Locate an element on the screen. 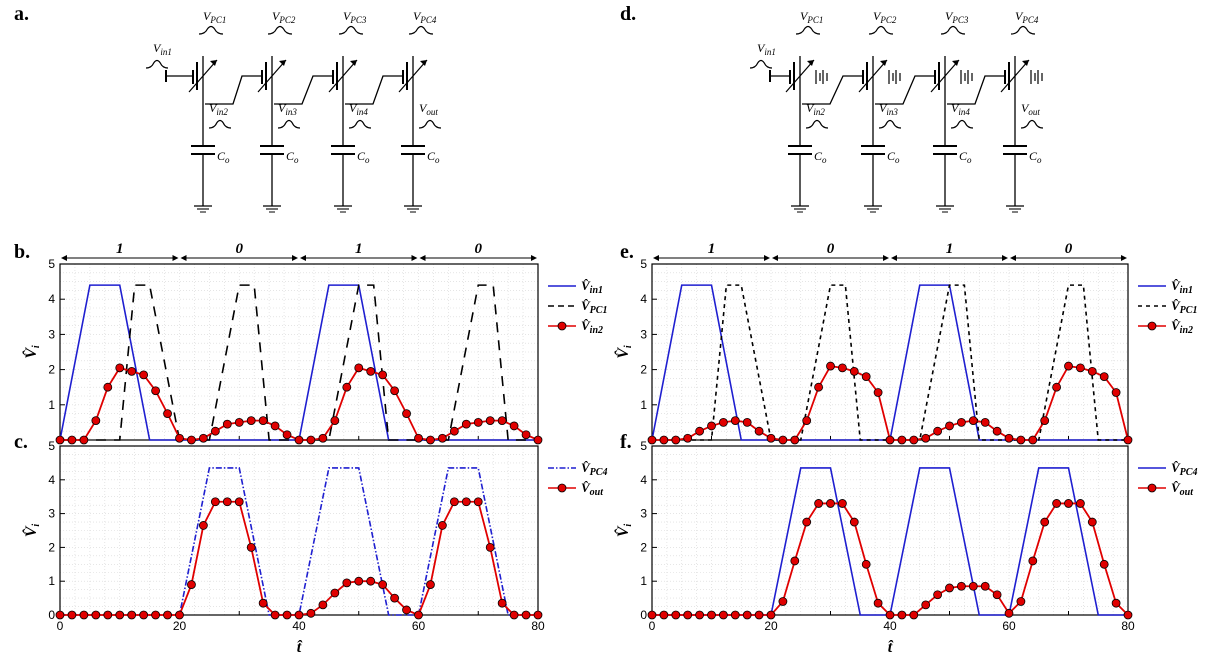 The image size is (1221, 664). chart-panel-e: 1 2 3 4 5 V̂i V̂in1 V̂PC1 V̂in2 is located at coordinates (905, 351).